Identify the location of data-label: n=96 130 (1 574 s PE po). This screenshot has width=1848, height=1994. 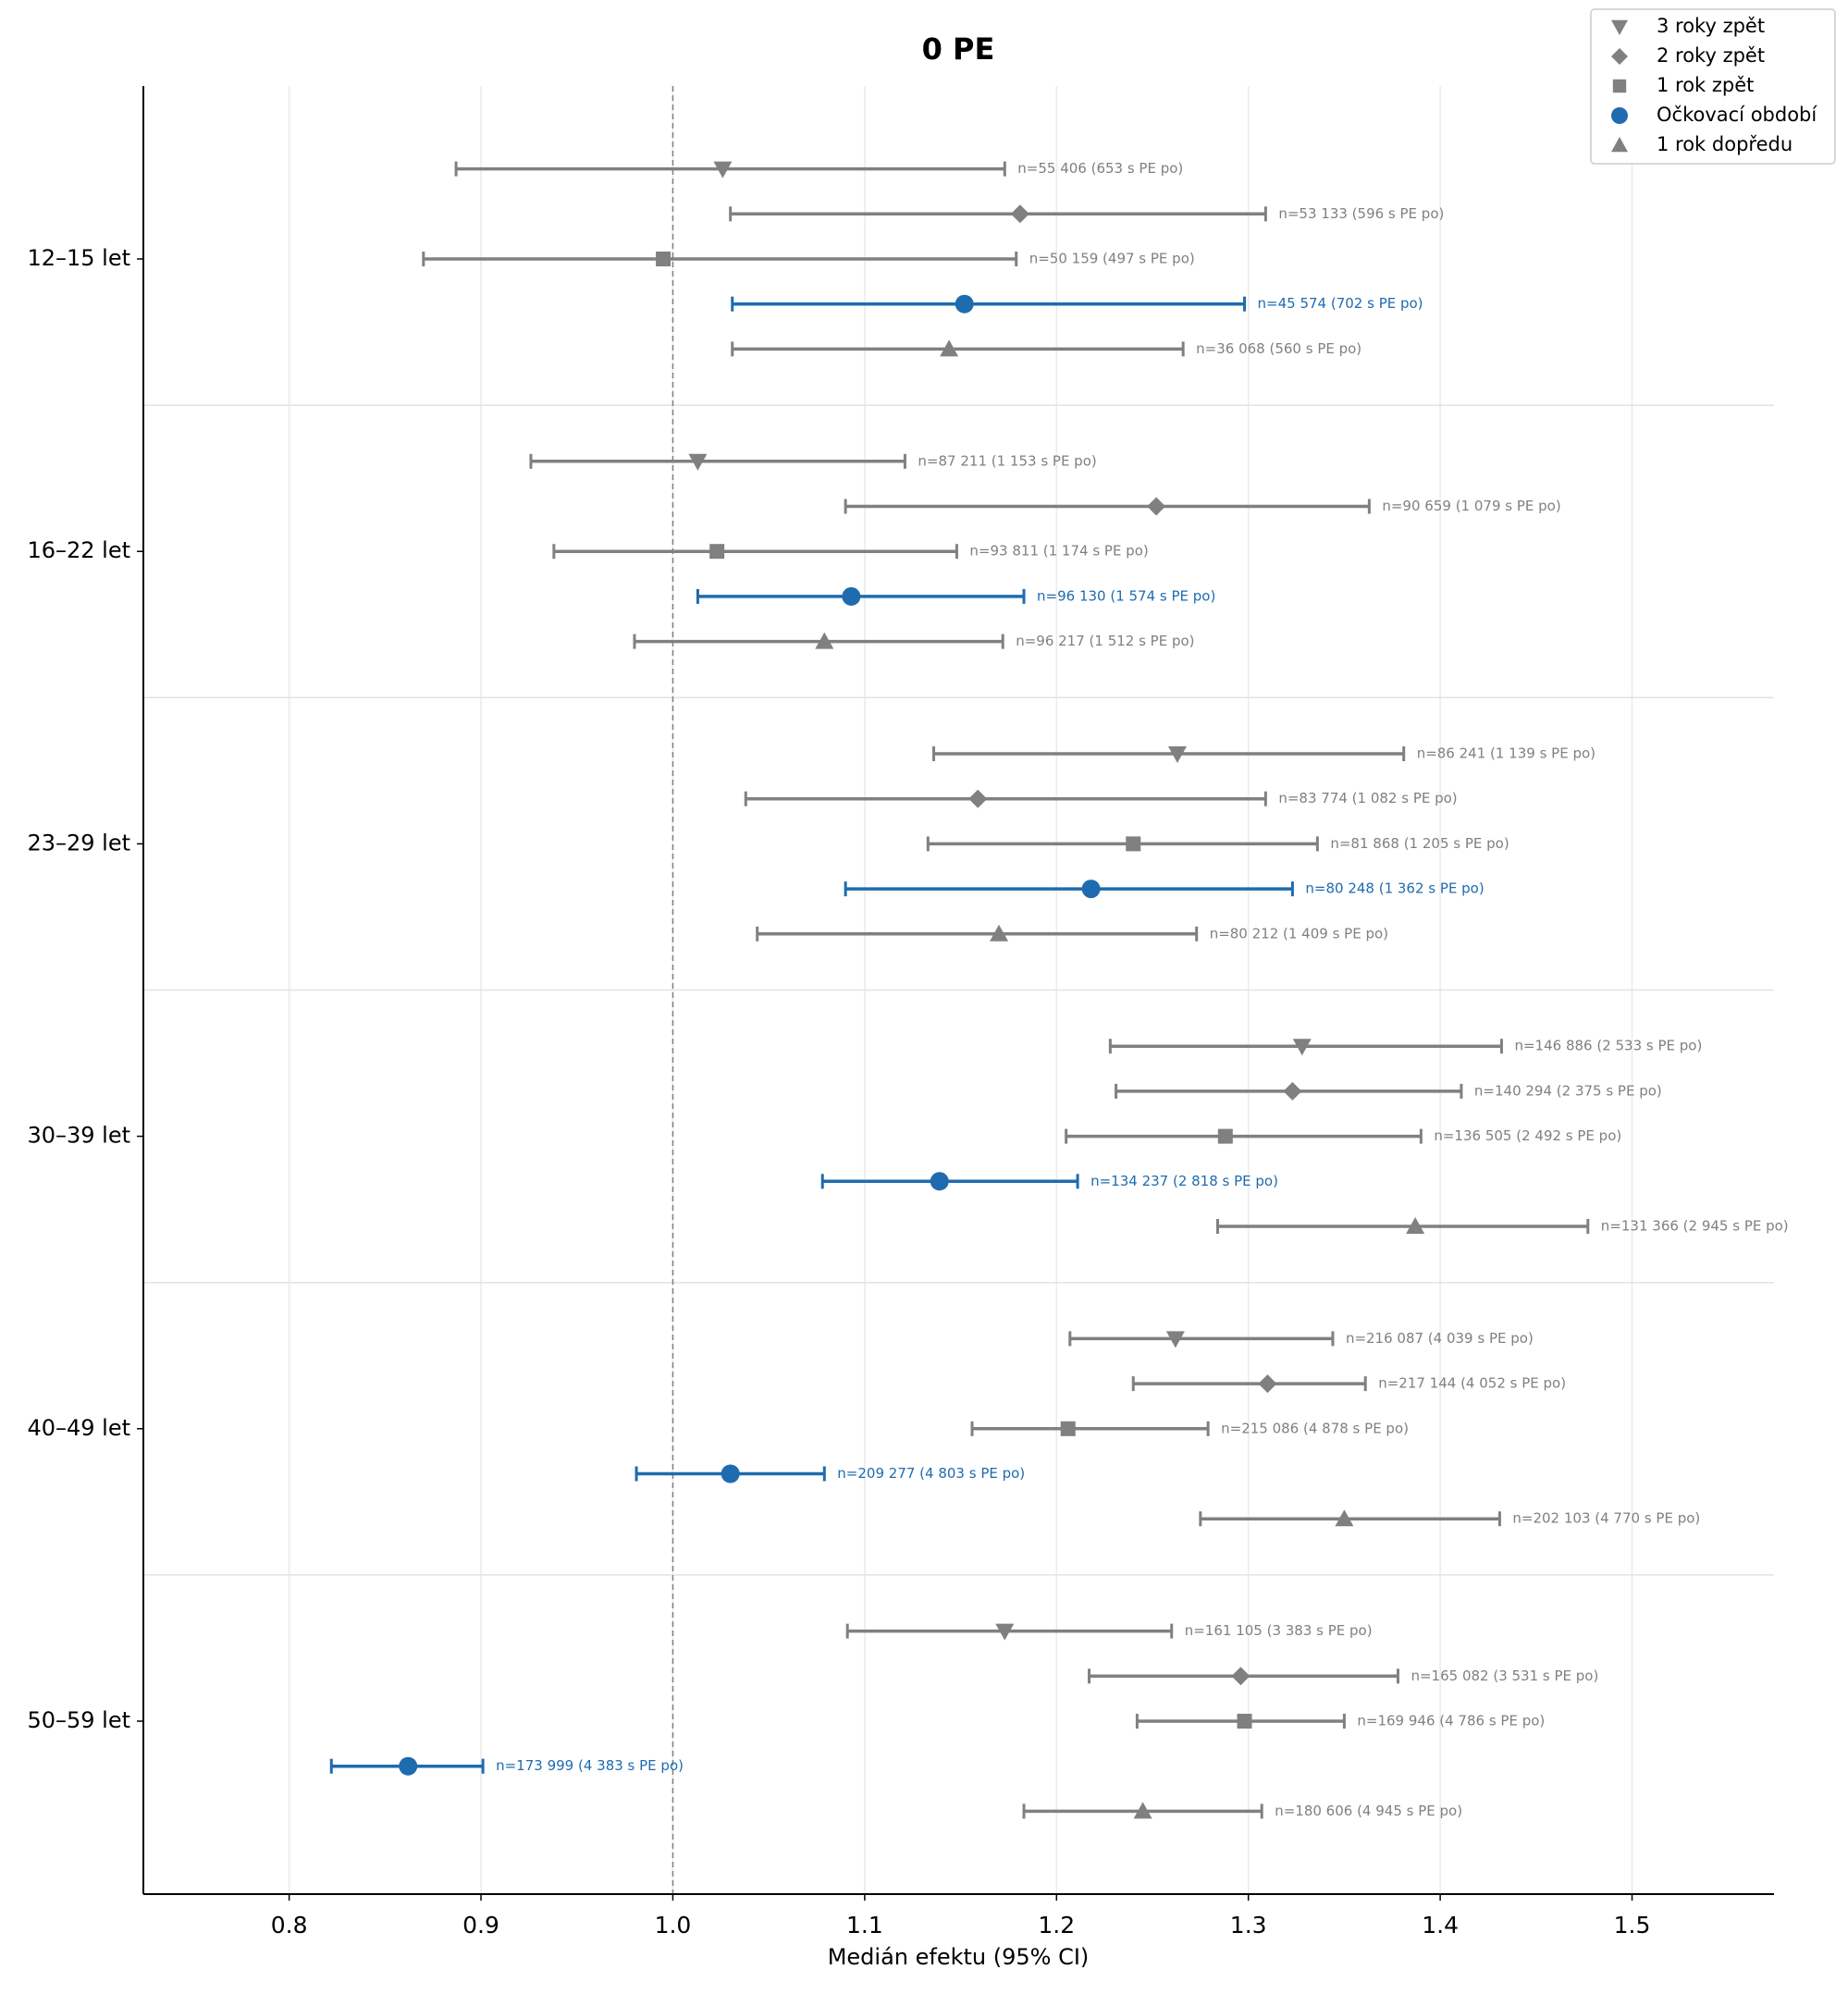
(1126, 595).